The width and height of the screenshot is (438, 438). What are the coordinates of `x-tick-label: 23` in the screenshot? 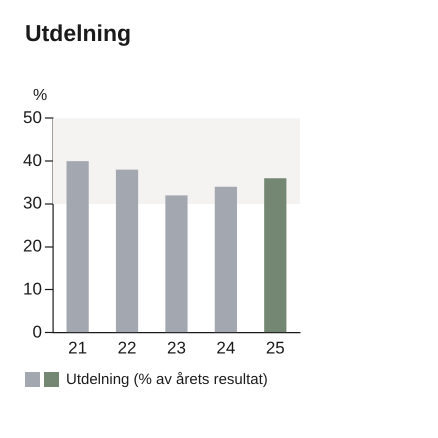 It's located at (176, 348).